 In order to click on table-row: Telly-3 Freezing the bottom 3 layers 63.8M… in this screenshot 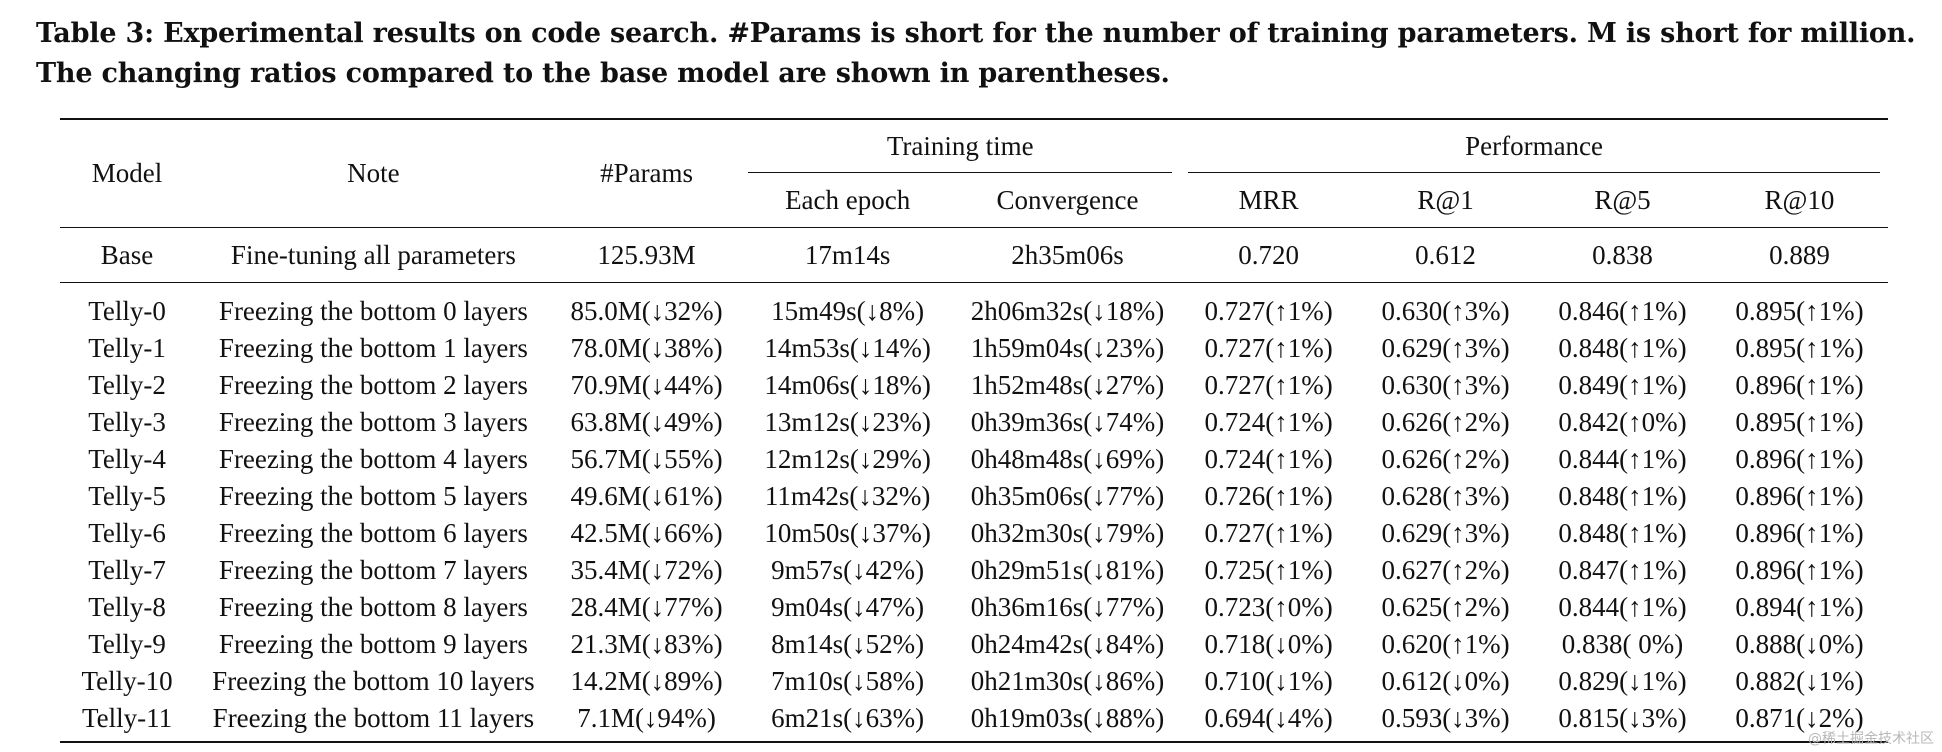, I will do `click(974, 422)`.